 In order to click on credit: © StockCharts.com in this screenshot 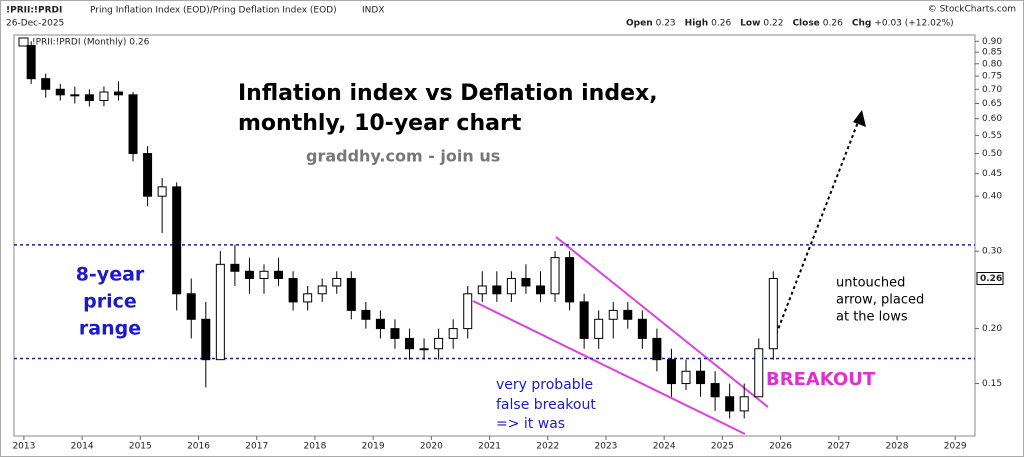, I will do `click(972, 10)`.